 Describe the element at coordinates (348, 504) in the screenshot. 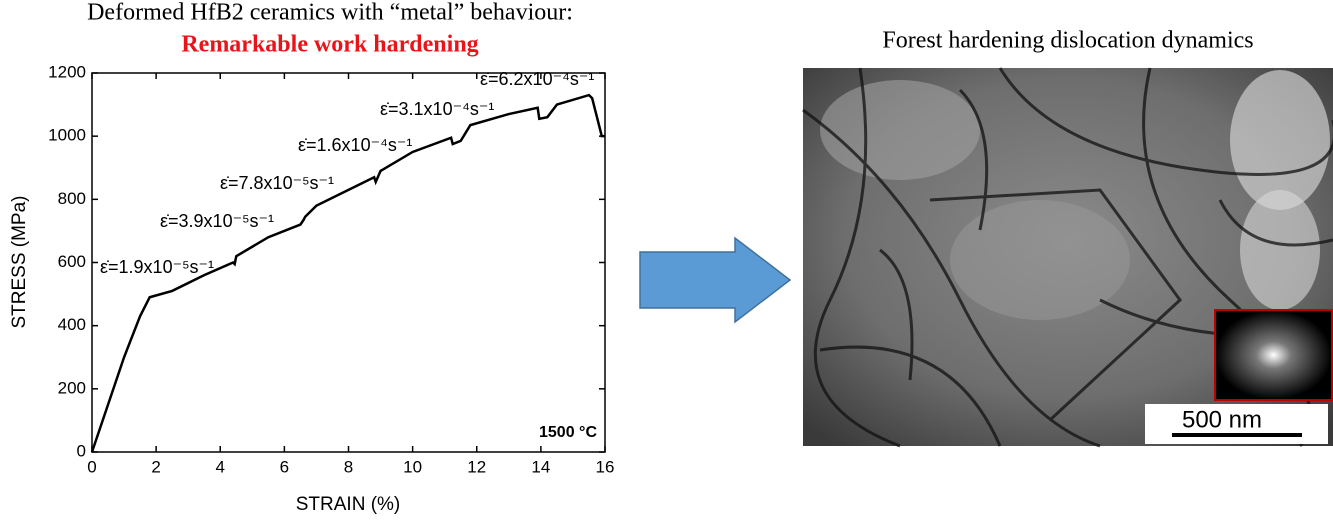

I see `x-axis-label: STRAIN (%)` at that location.